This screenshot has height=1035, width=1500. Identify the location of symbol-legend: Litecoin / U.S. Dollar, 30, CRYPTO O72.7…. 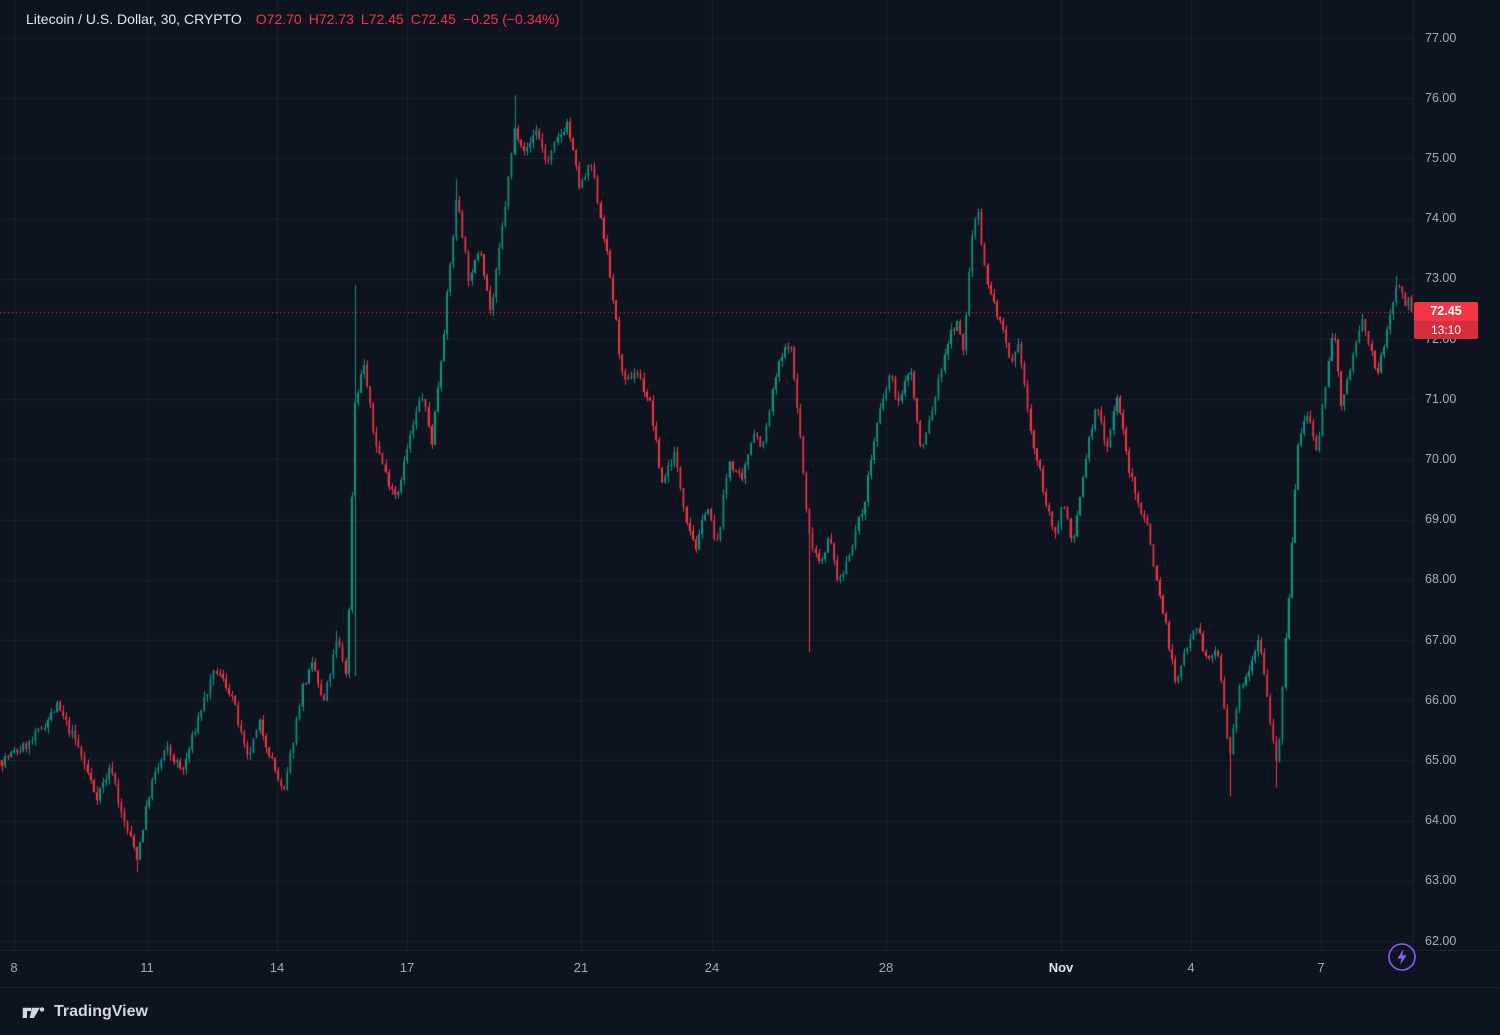
(292, 19).